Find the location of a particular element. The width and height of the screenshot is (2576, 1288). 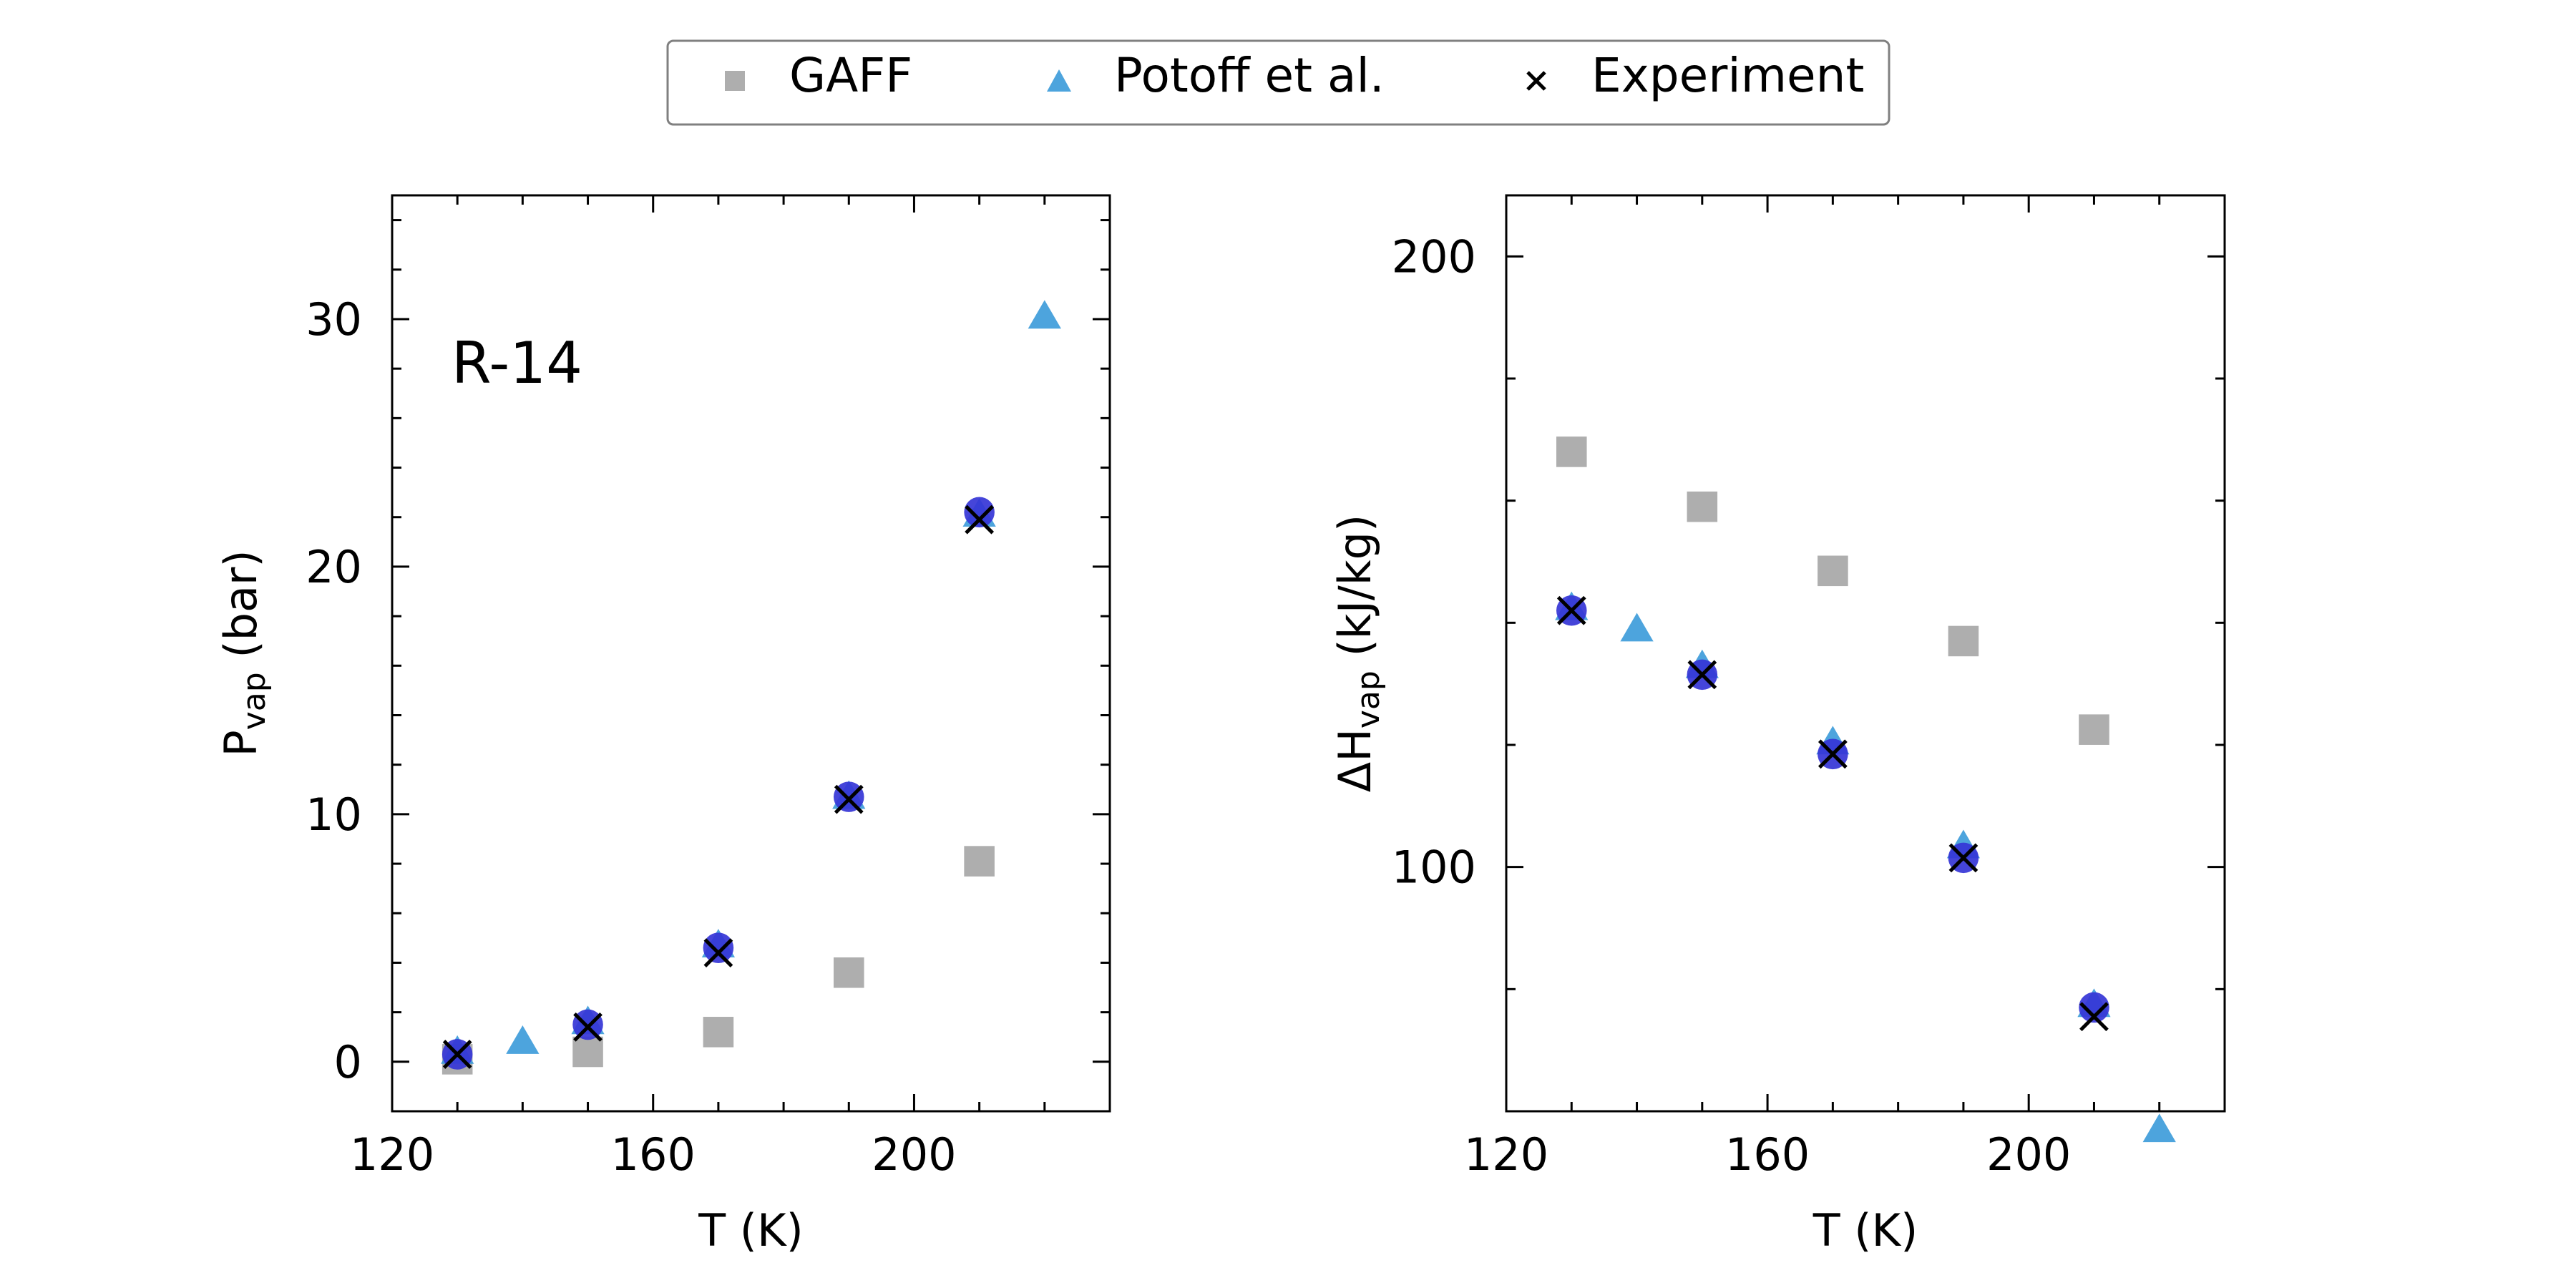

y-axis-label: ΔHvap (kJ/kg) is located at coordinates (1358, 653).